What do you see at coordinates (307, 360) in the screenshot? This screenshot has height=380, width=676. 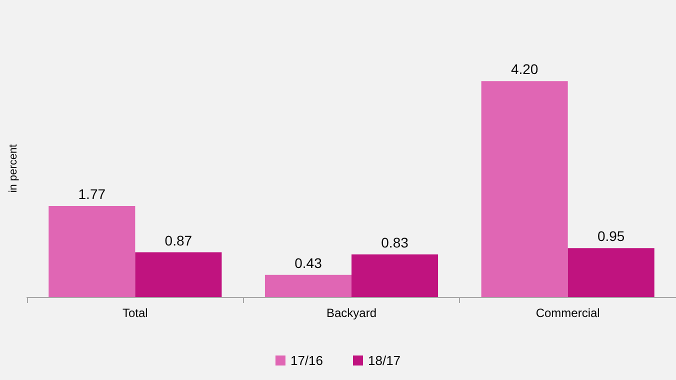 I see `legend-label: 17/16` at bounding box center [307, 360].